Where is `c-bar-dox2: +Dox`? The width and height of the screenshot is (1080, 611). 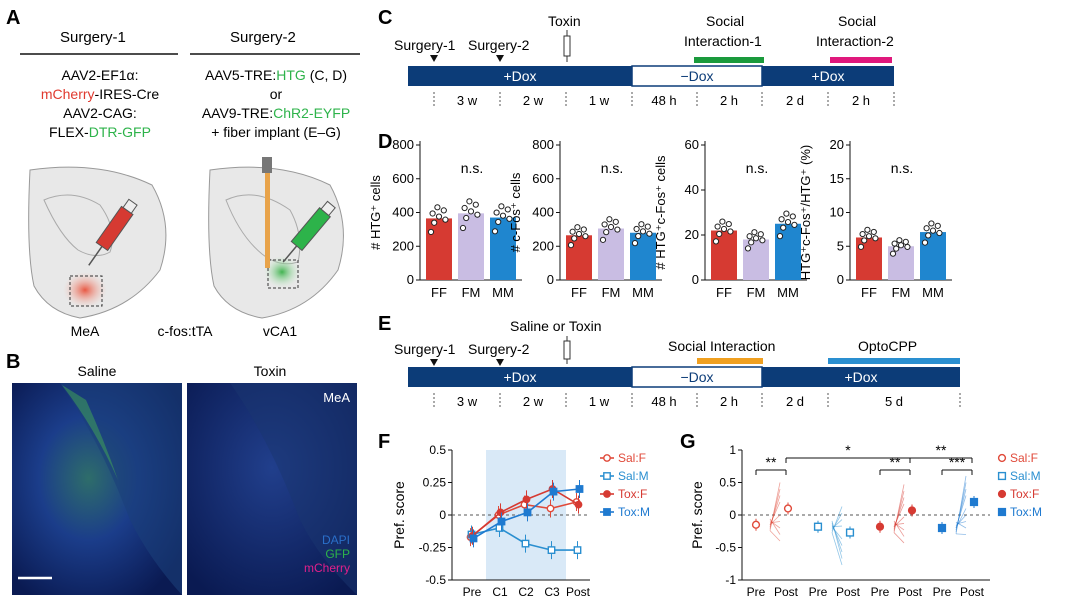
c-bar-dox2: +Dox is located at coordinates (827, 76).